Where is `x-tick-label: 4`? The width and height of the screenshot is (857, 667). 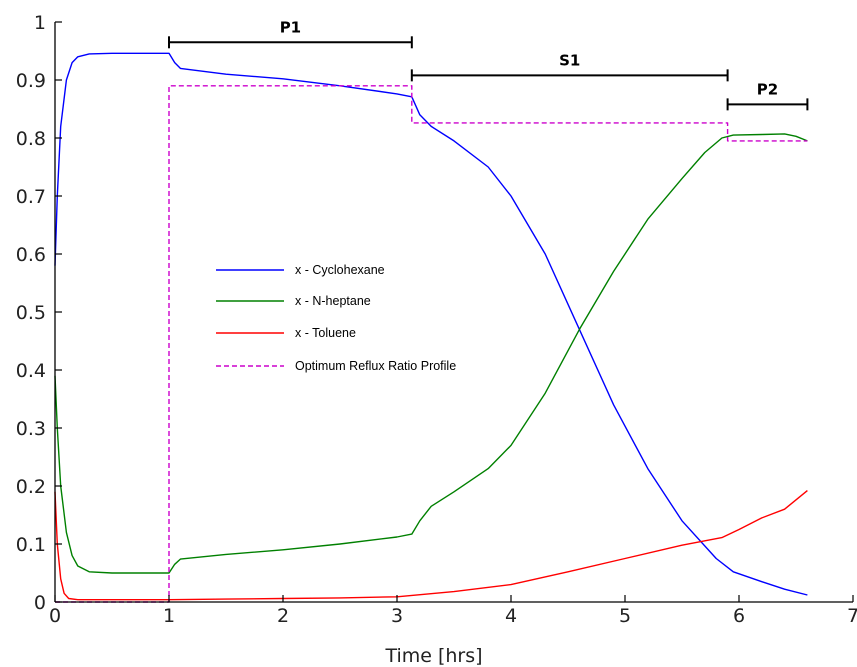
x-tick-label: 4 is located at coordinates (511, 616).